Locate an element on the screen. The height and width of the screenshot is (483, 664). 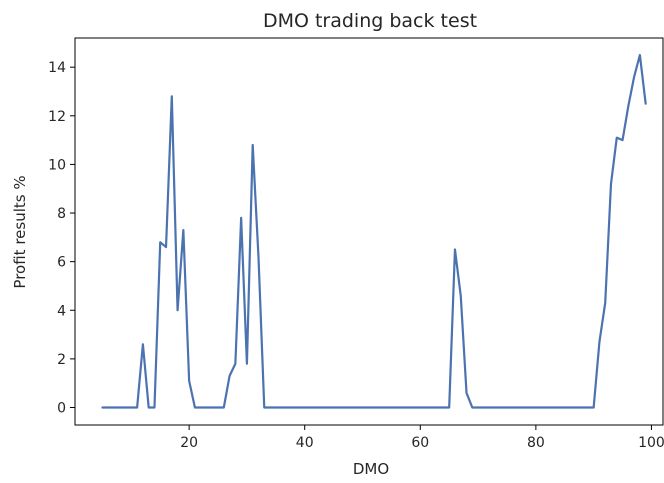
x-axis: 20 40 60 80 100 is located at coordinates (422, 438).